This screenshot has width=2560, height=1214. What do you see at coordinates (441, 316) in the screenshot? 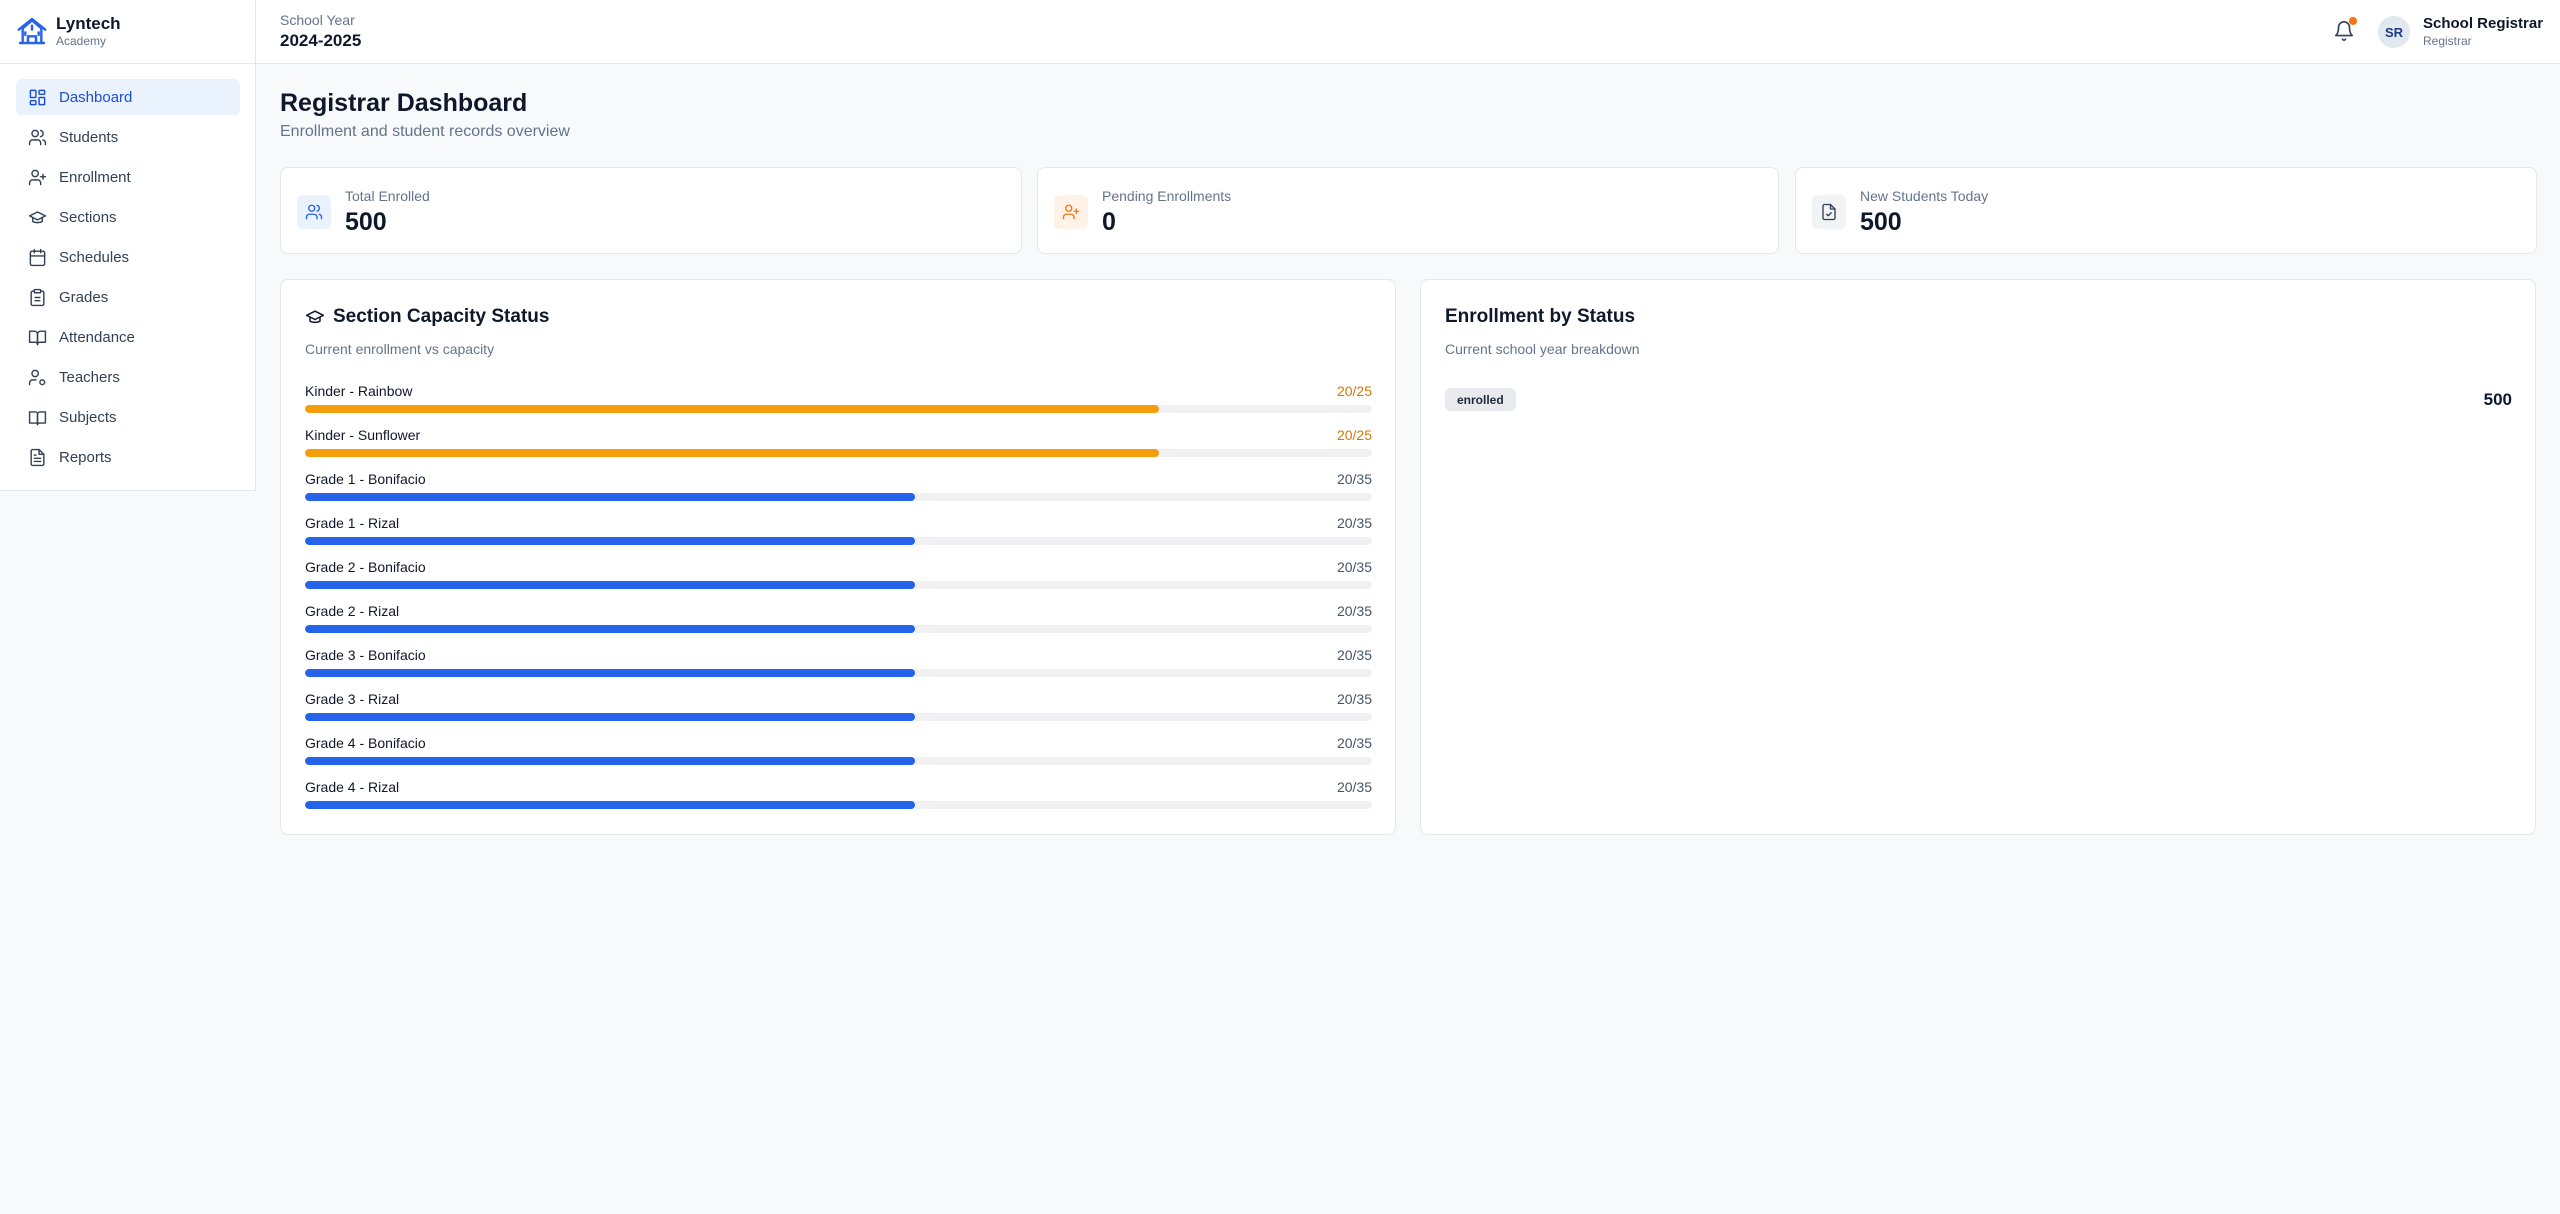
I see `panel-title-text: Section Capacity Status` at bounding box center [441, 316].